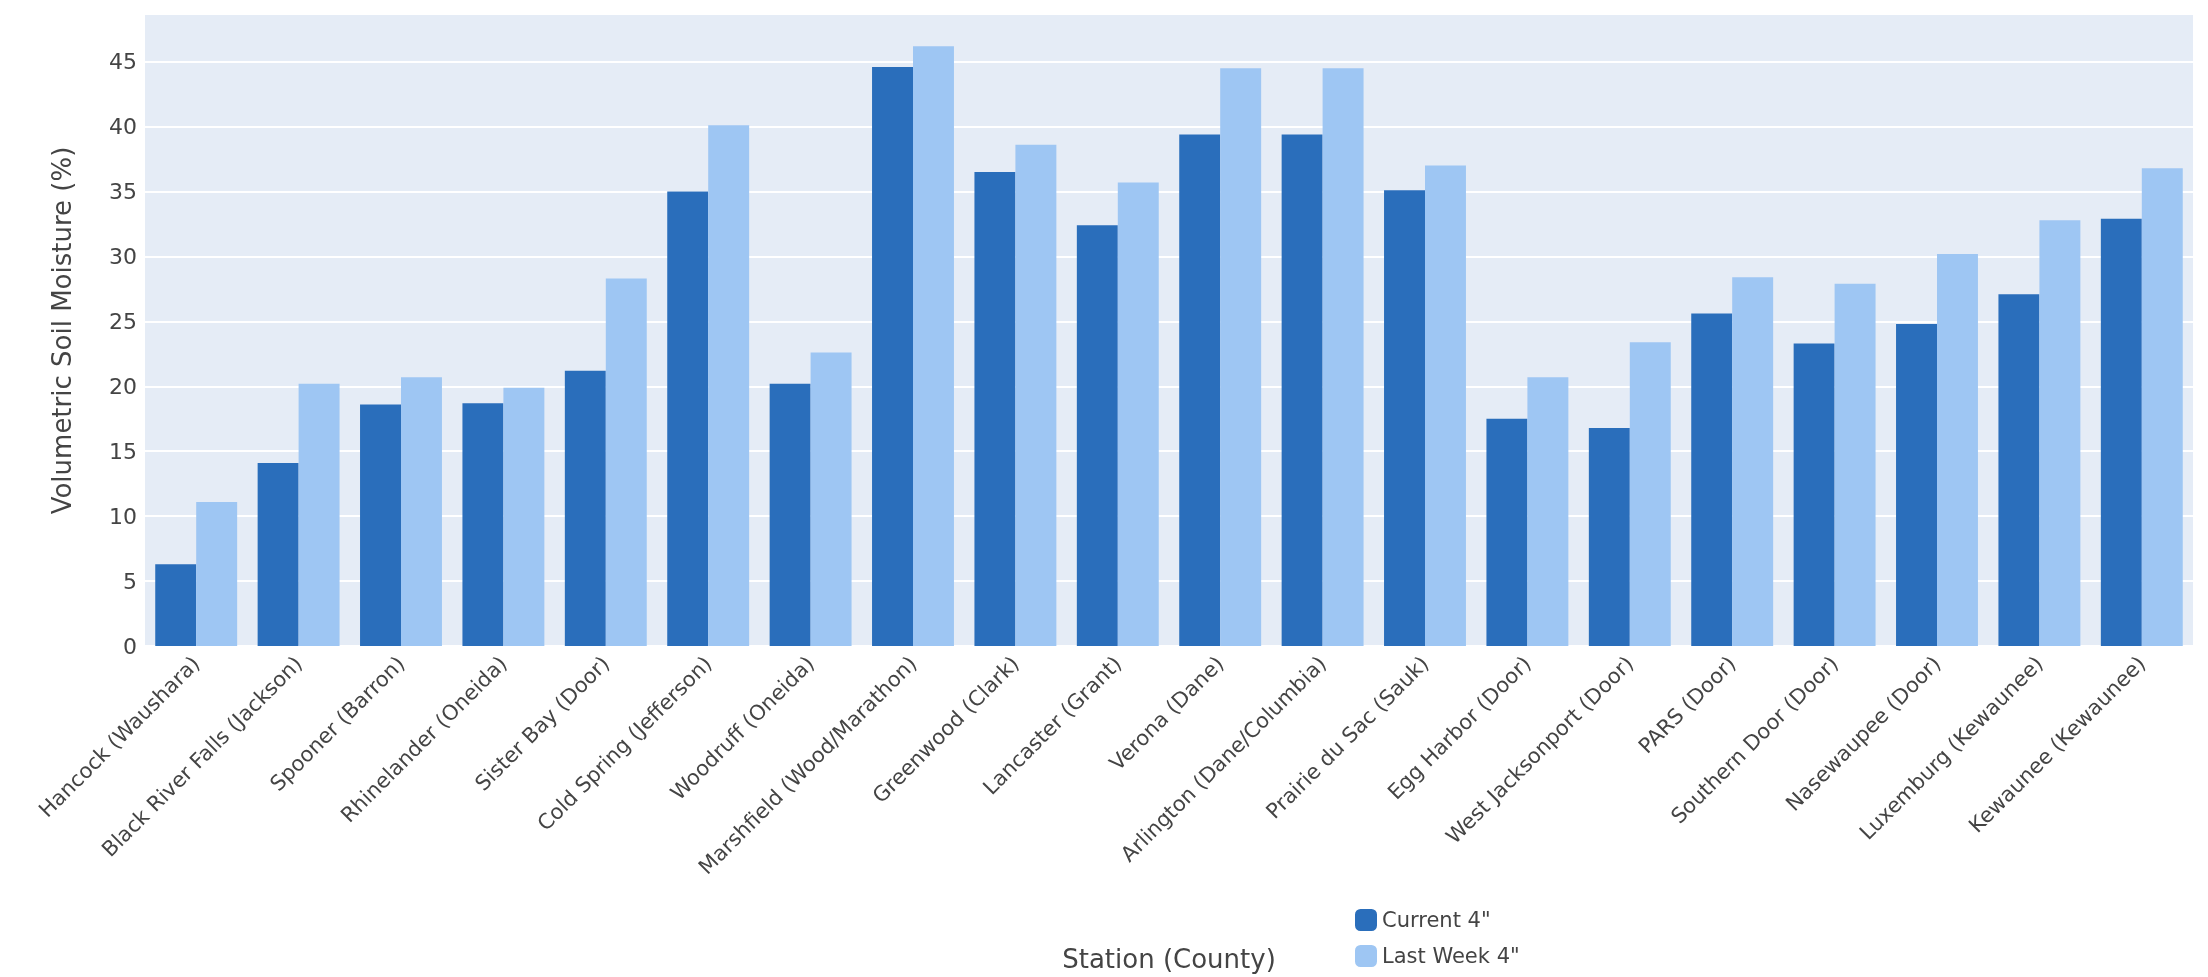  Describe the element at coordinates (123, 192) in the screenshot. I see `y-tick-label: 35` at that location.